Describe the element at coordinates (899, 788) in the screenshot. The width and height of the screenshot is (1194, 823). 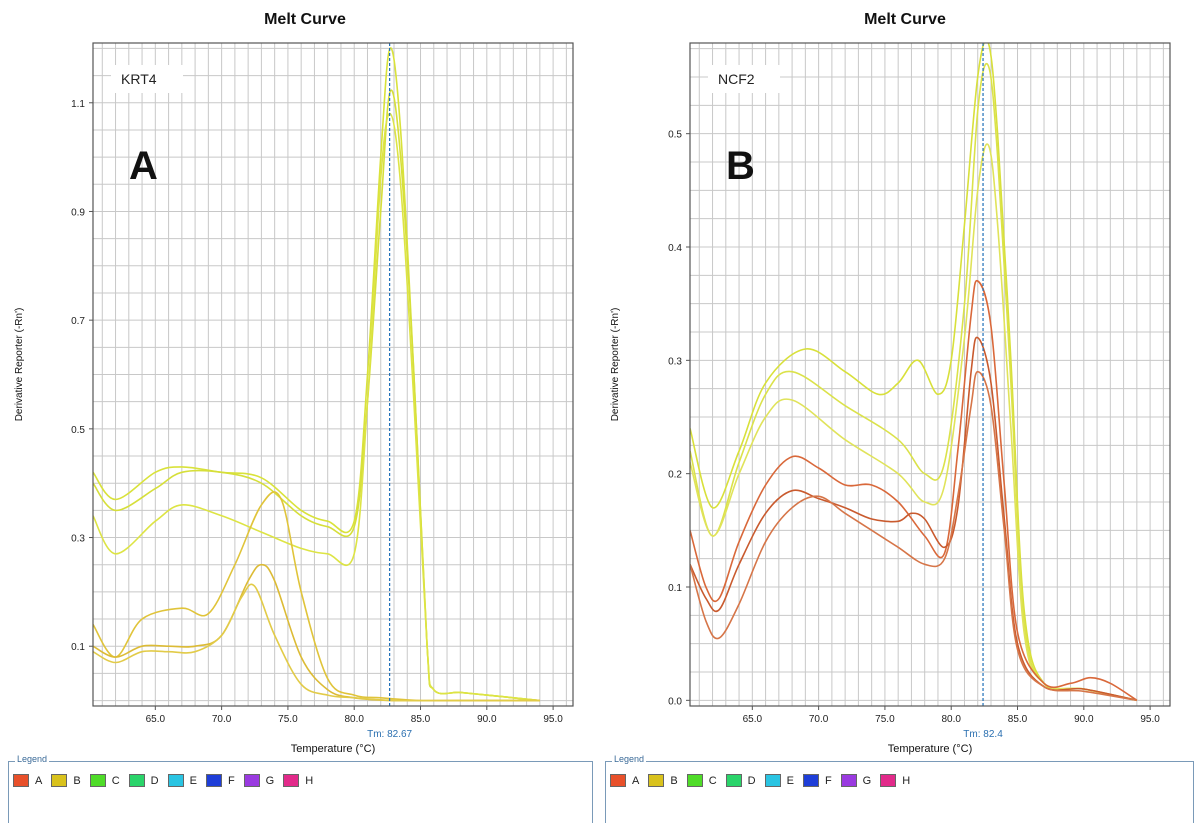
I see `legend-panel-b: Legend A B C D E F G H` at that location.